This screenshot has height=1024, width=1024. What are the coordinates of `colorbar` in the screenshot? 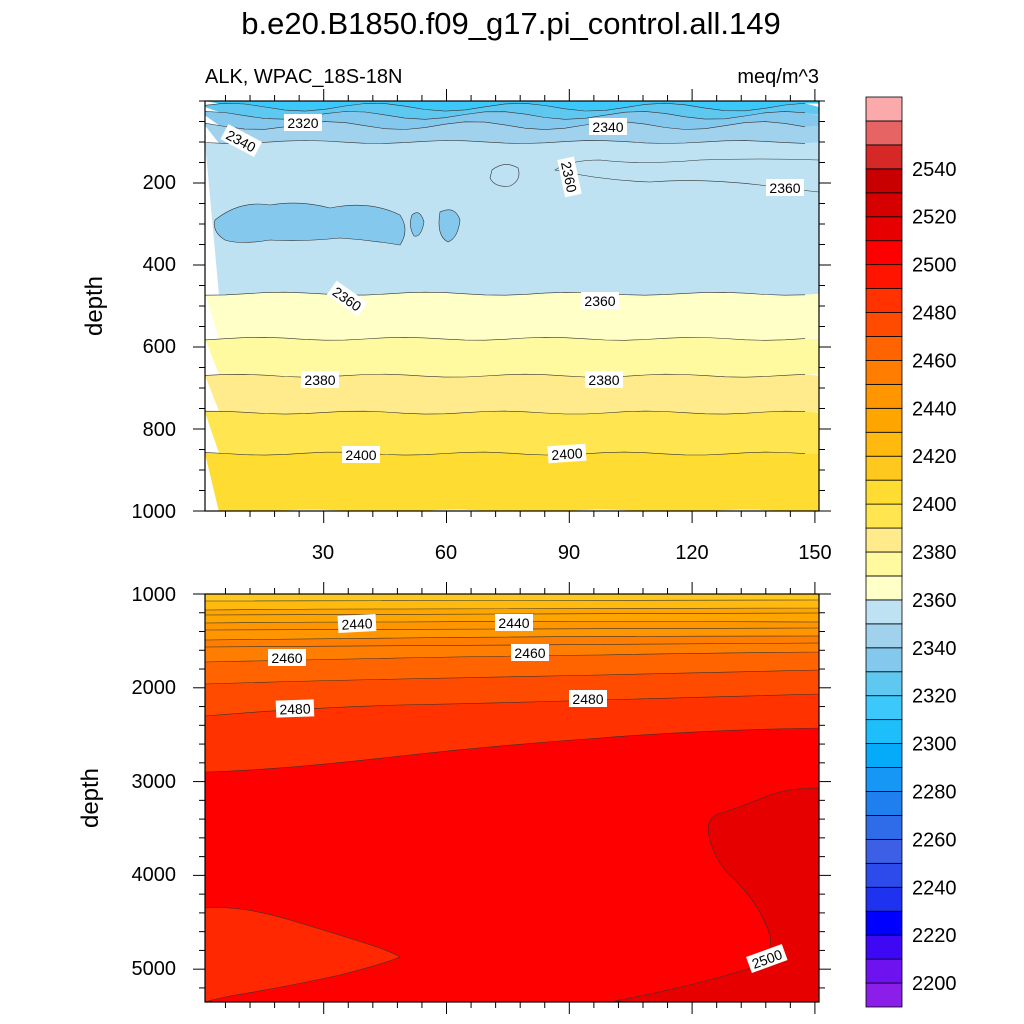 It's located at (884, 552).